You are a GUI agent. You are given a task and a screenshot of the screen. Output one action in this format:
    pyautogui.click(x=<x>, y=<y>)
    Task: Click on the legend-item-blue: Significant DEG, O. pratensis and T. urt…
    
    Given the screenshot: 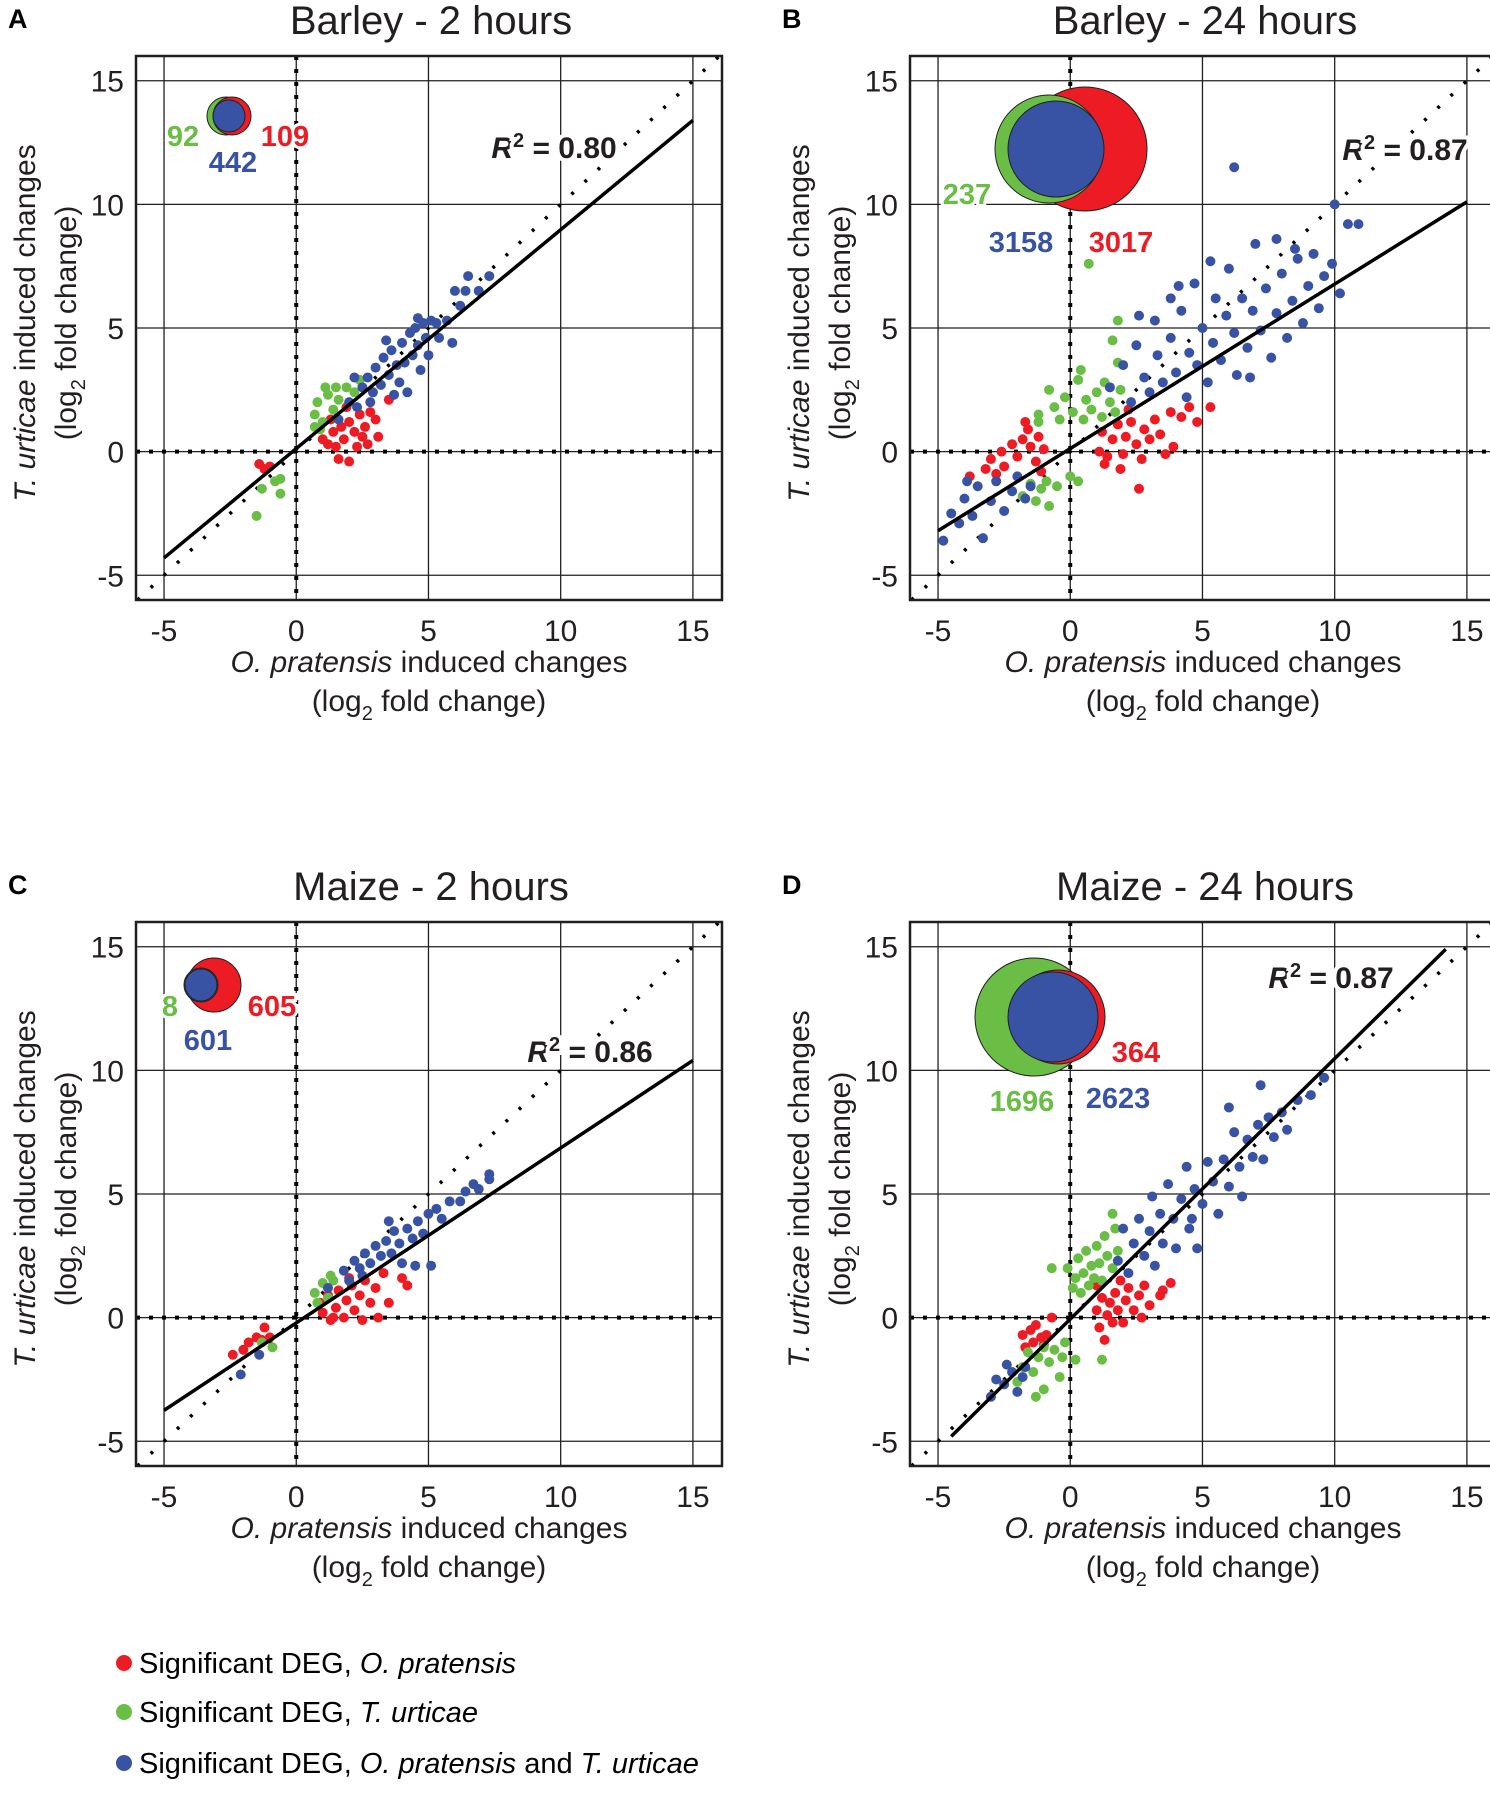 What is the action you would take?
    pyautogui.click(x=407, y=1764)
    